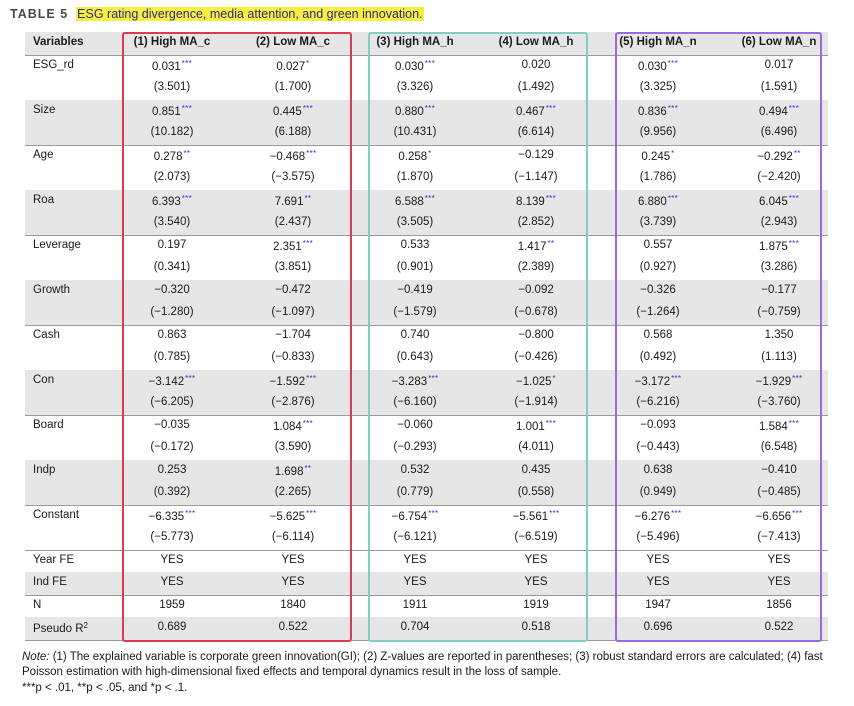  Describe the element at coordinates (293, 604) in the screenshot. I see `stat-cell: 1840` at that location.